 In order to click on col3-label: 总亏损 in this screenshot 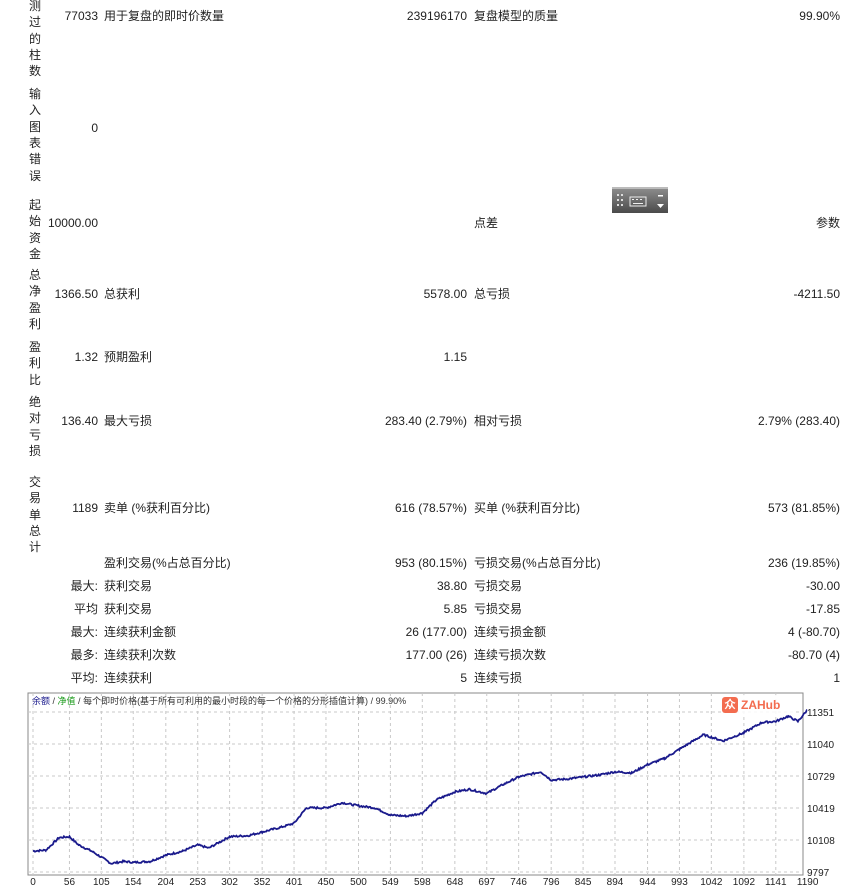, I will do `click(492, 294)`.